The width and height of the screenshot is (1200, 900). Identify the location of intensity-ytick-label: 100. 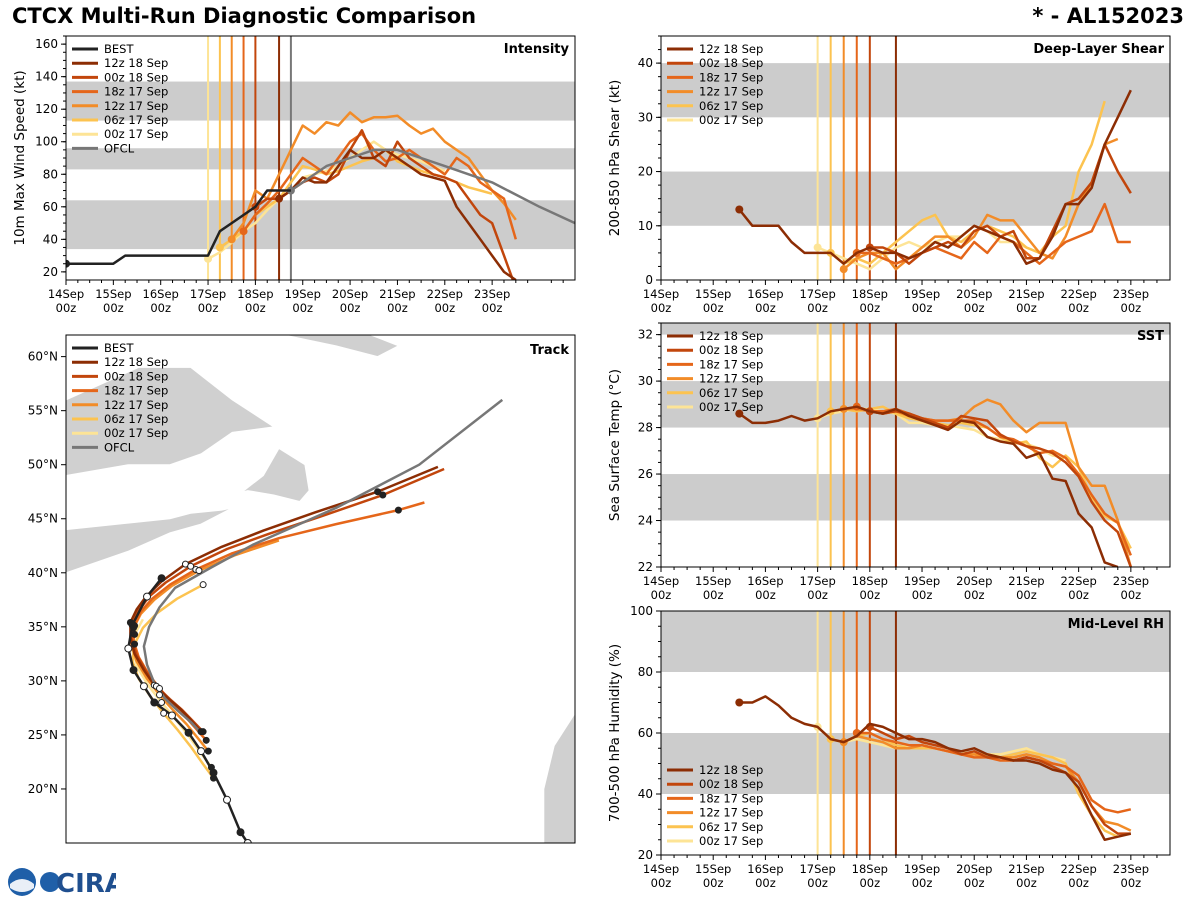
(46, 142).